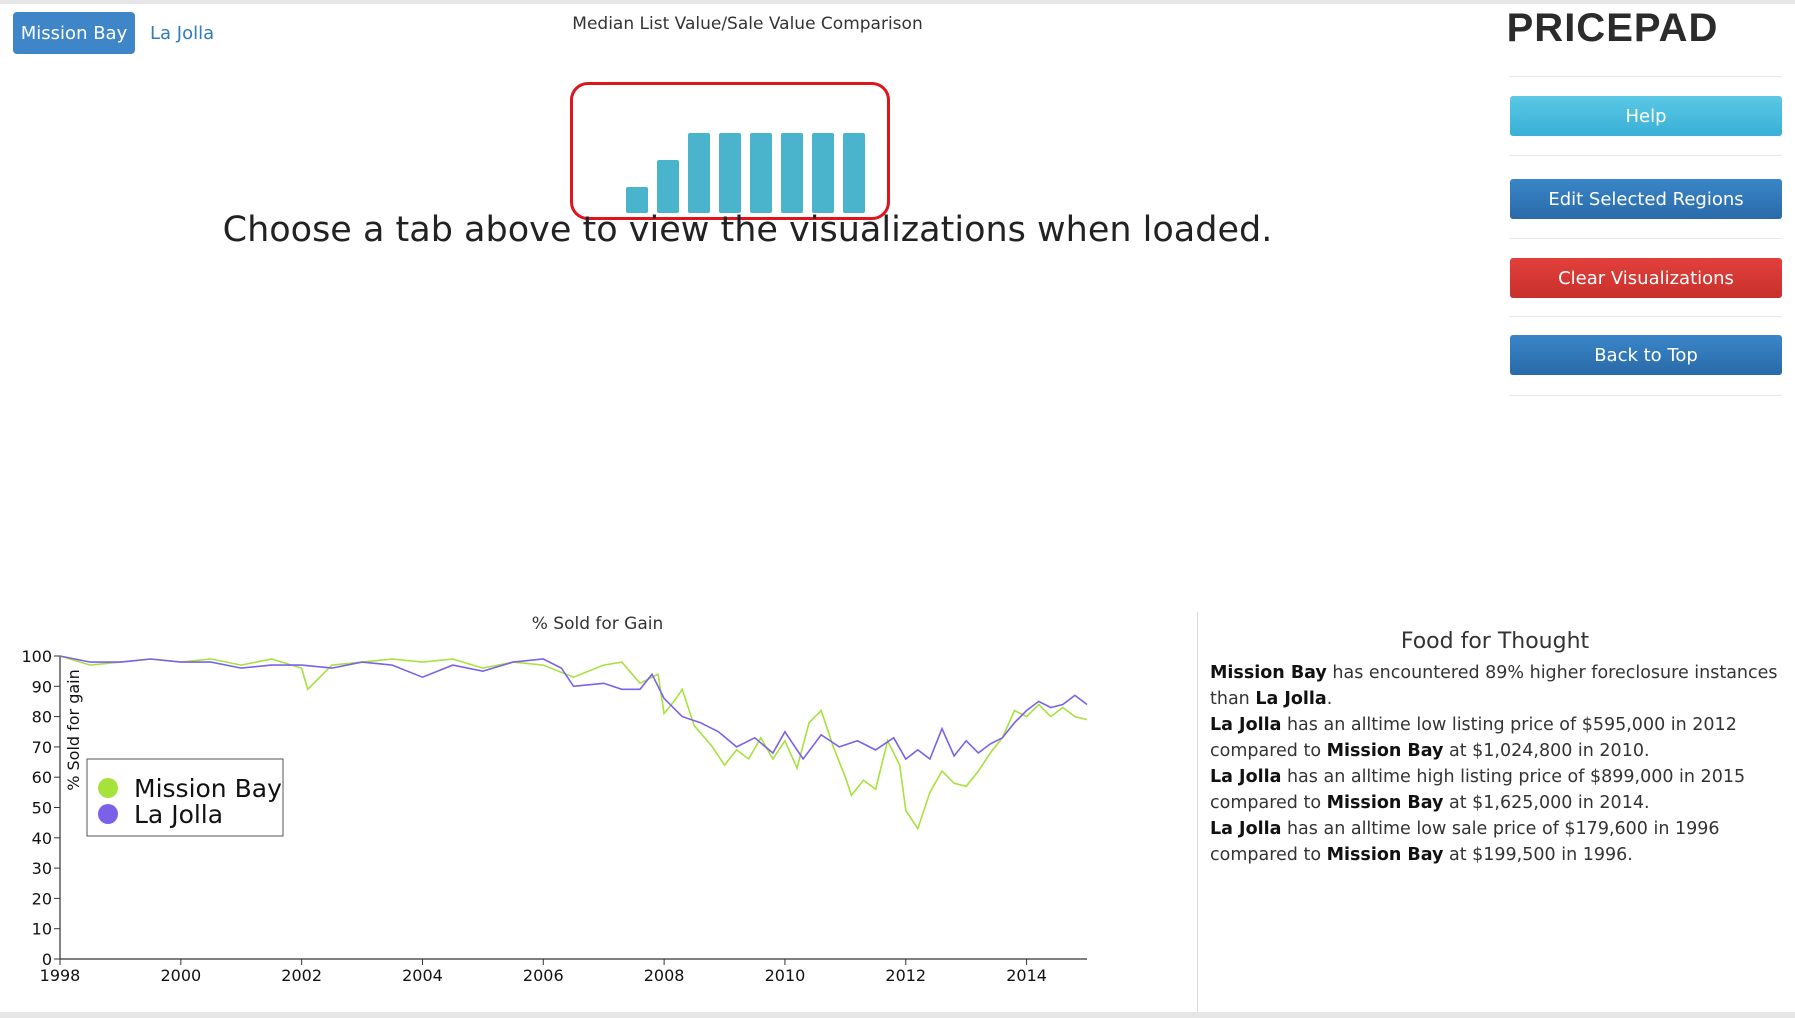 The image size is (1795, 1018). I want to click on series-line-la-jolla, so click(573, 708).